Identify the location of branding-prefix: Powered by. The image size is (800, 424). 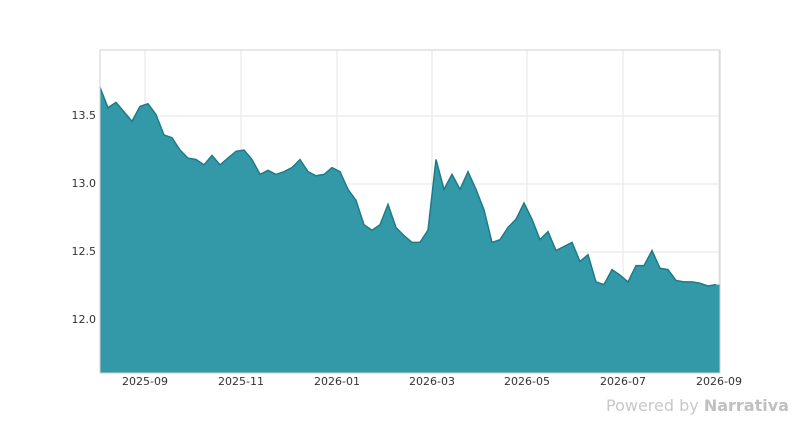
(652, 405).